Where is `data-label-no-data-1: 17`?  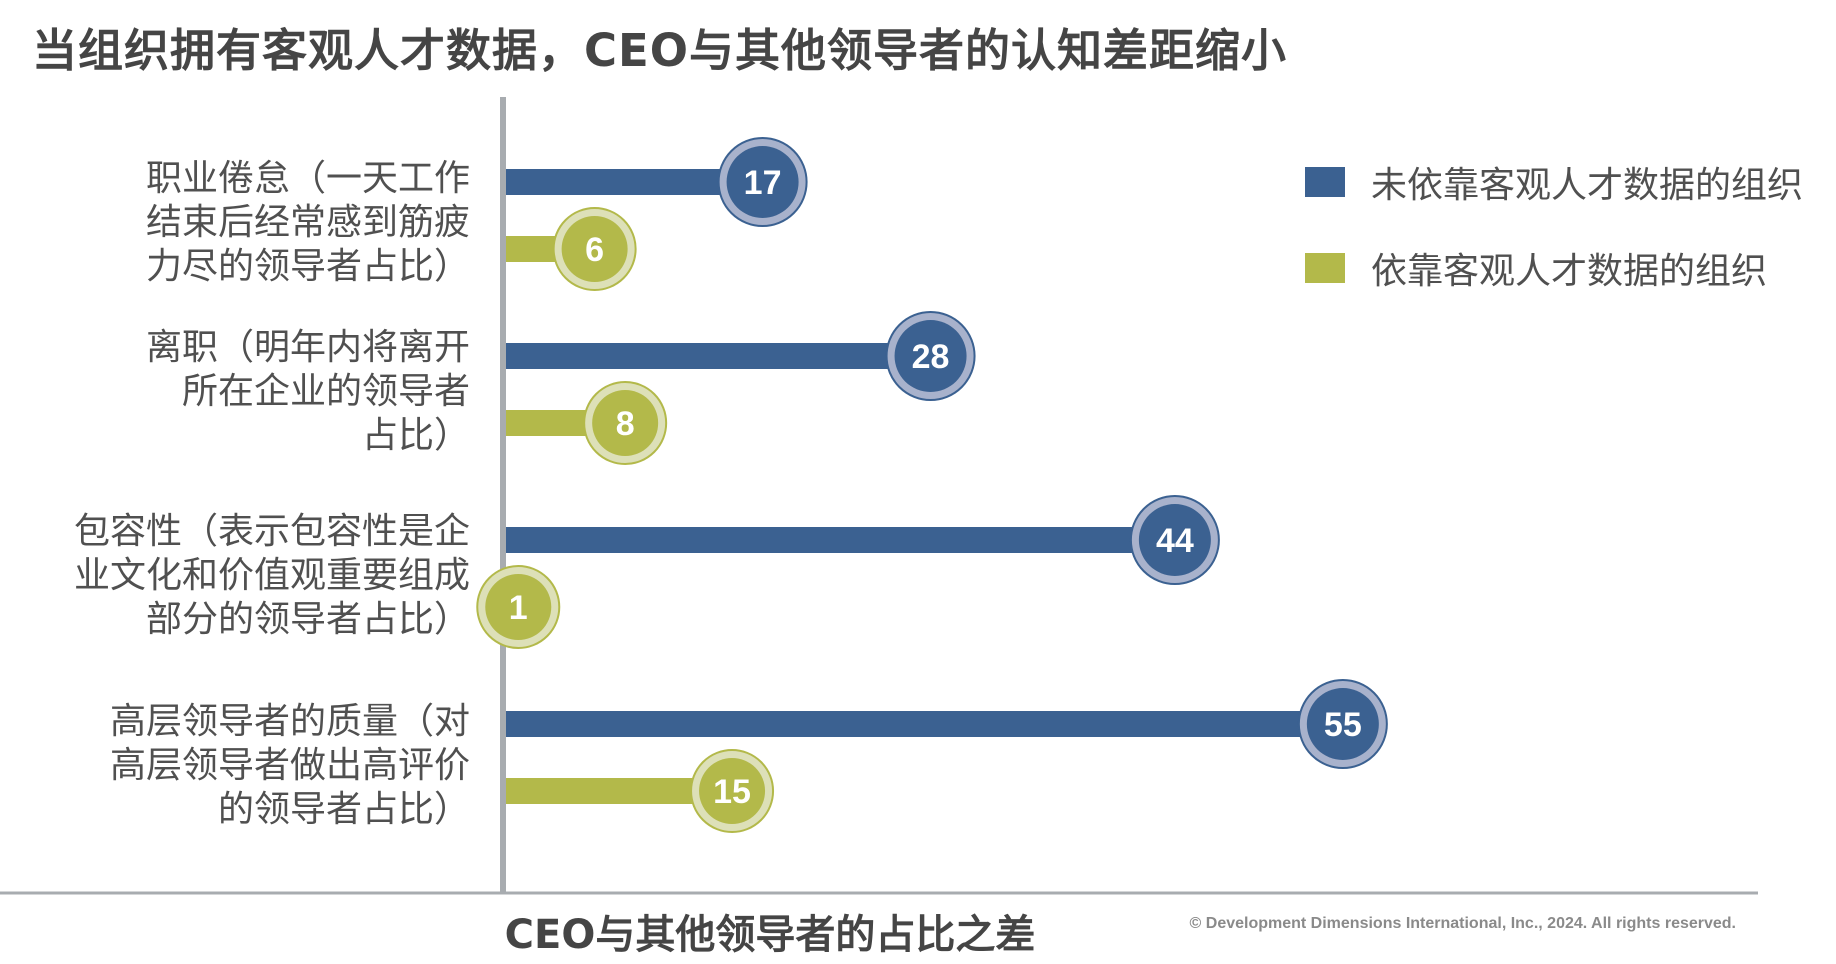
data-label-no-data-1: 17 is located at coordinates (763, 183).